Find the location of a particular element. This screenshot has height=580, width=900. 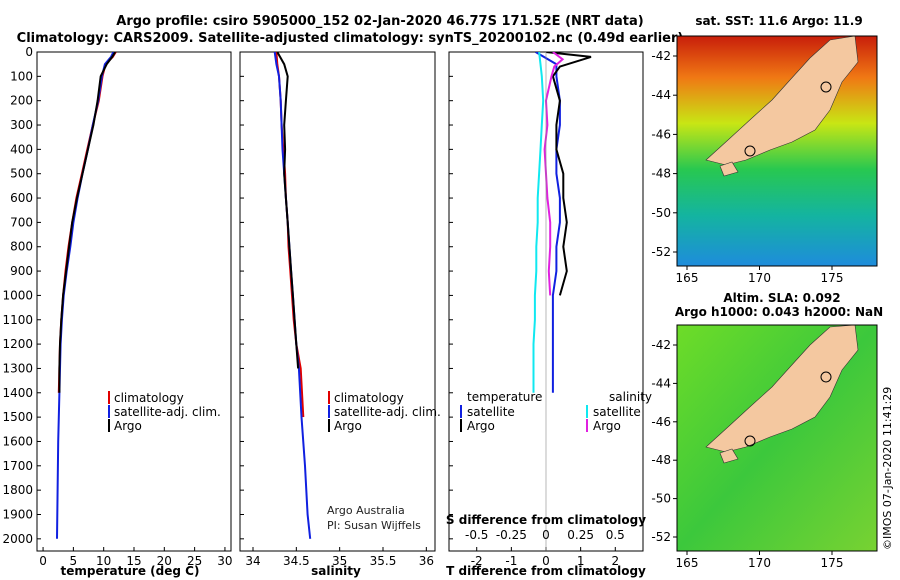

x-tick-label: -1 is located at coordinates (511, 561).